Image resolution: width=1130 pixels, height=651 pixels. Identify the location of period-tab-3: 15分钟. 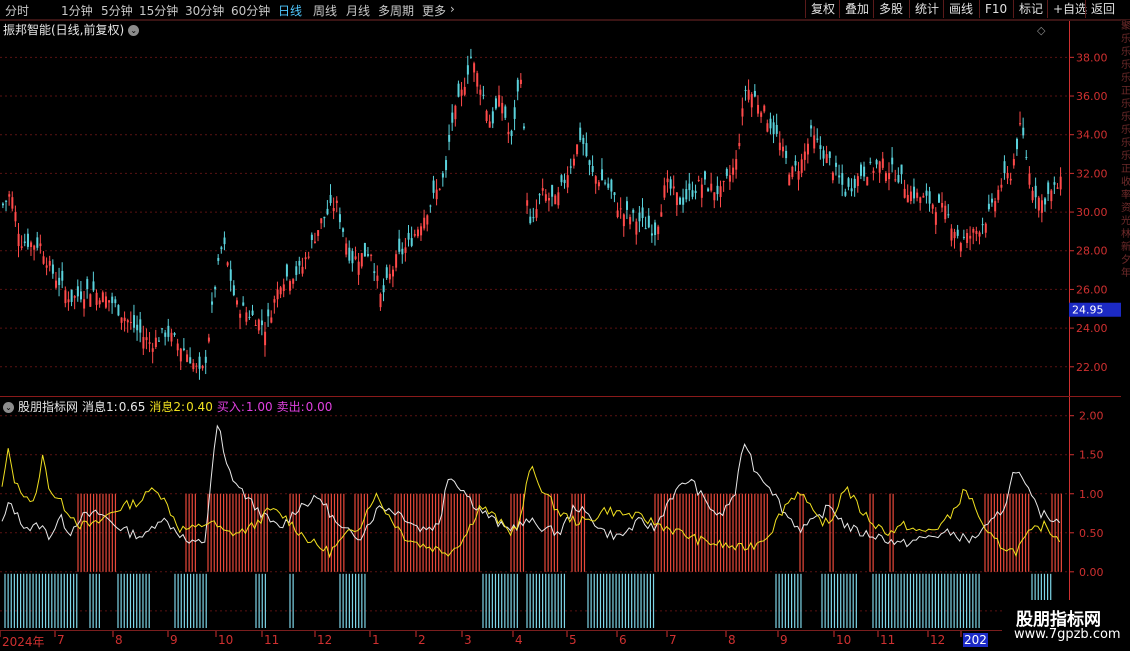
(159, 11).